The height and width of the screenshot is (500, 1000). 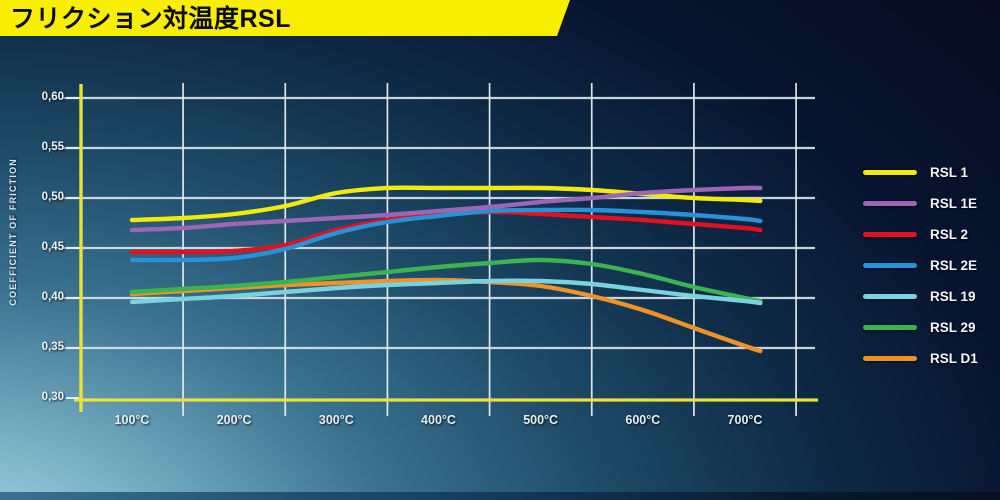 I want to click on legend-item: RSL 2, so click(x=920, y=234).